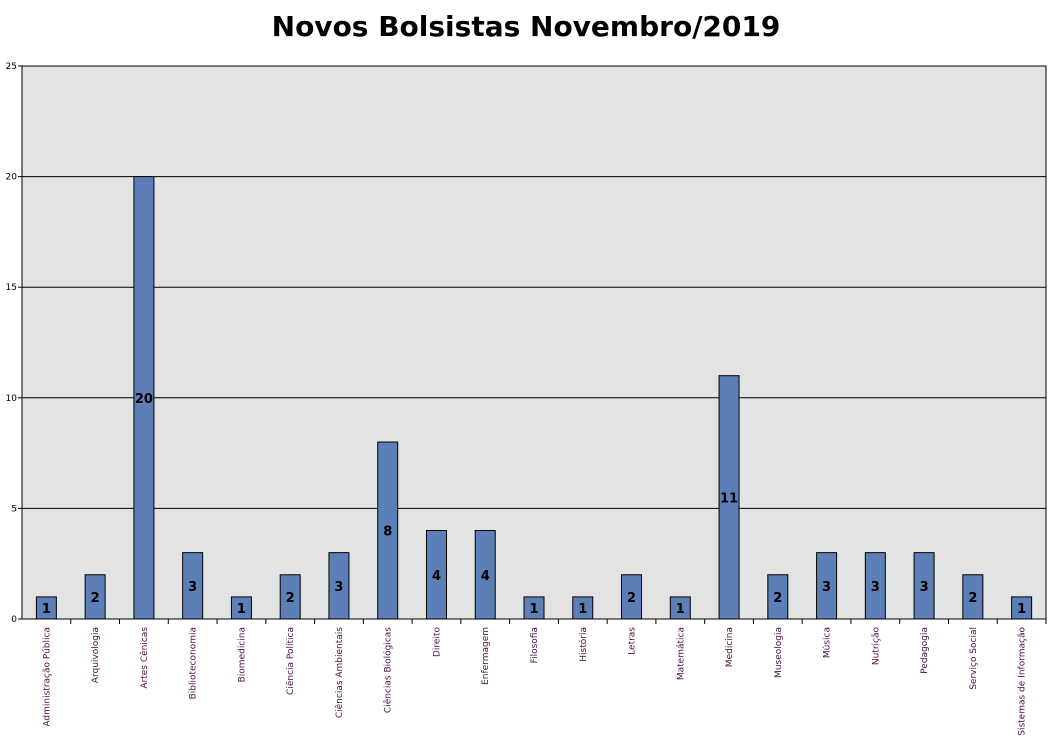 This screenshot has height=742, width=1052. What do you see at coordinates (486, 656) in the screenshot?
I see `x-tick-label: Enfermagem` at bounding box center [486, 656].